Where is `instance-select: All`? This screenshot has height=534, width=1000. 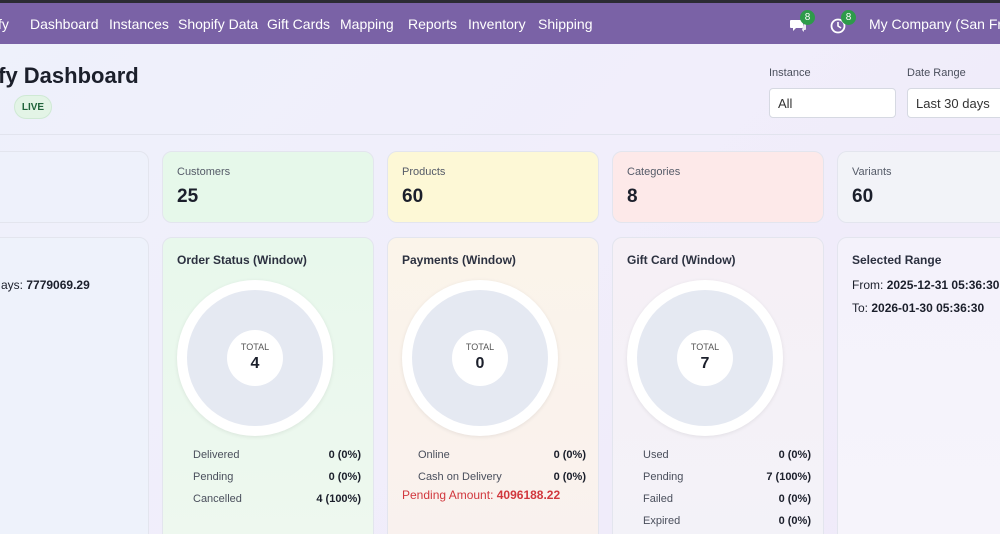 instance-select: All is located at coordinates (832, 103).